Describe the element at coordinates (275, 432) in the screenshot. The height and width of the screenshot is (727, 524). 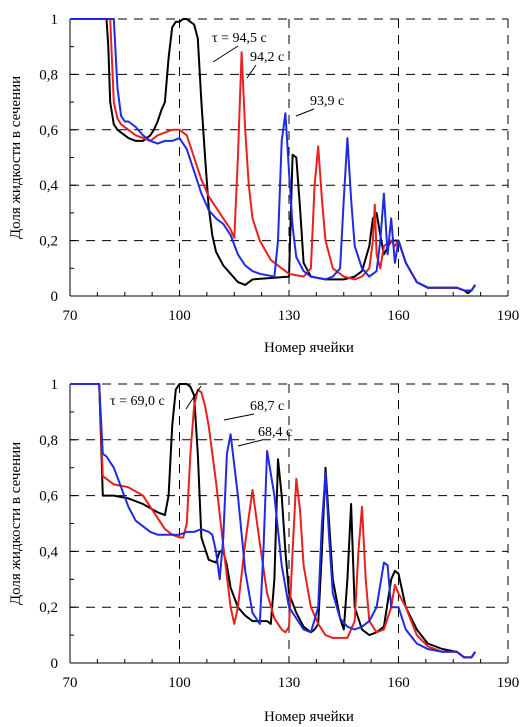
I see `annotation-label: 68,4 с` at that location.